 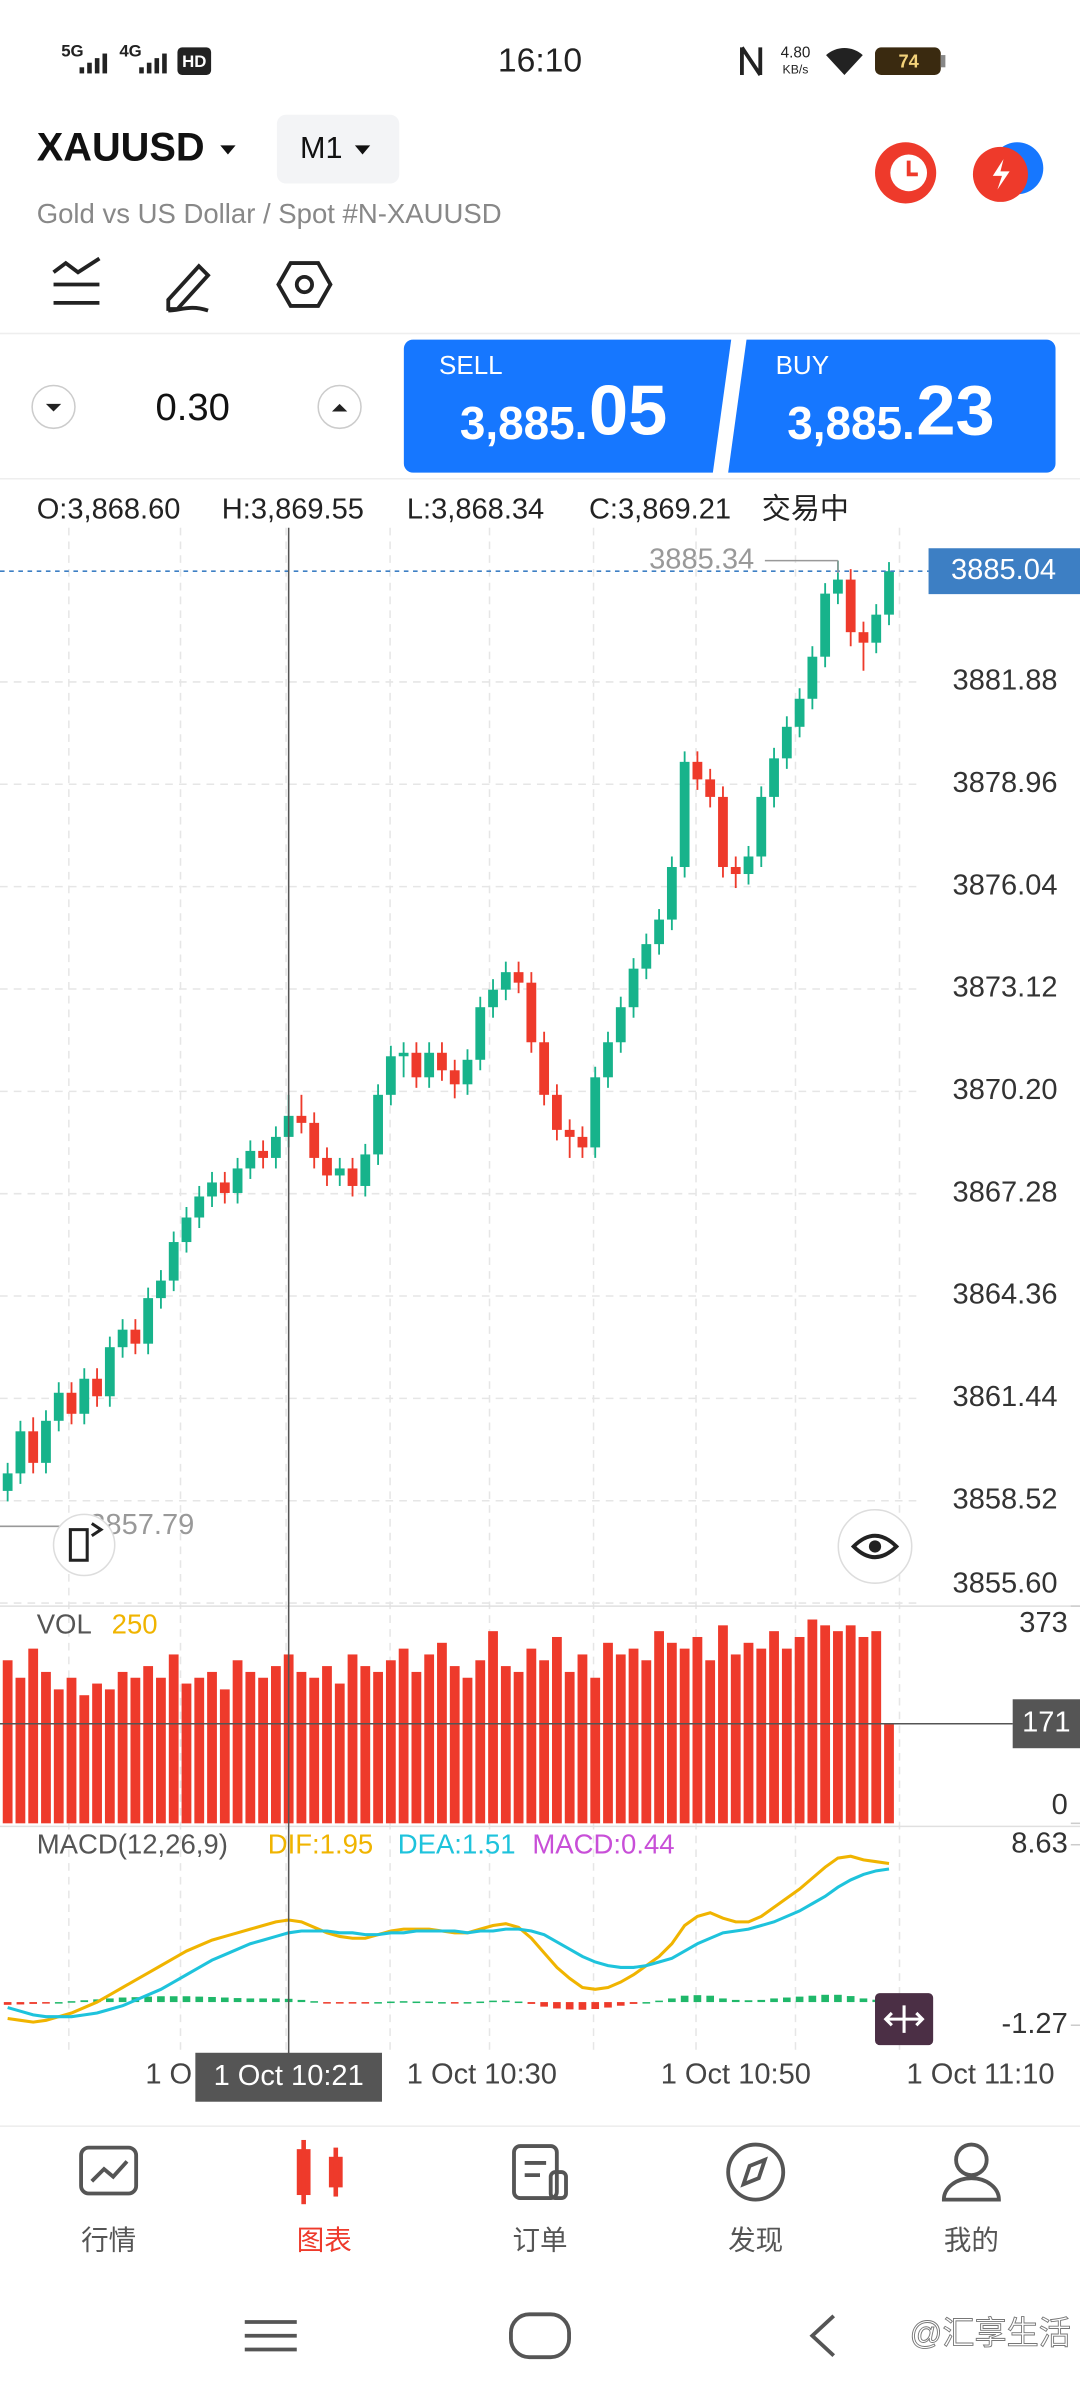 What do you see at coordinates (906, 173) in the screenshot?
I see `trade-button` at bounding box center [906, 173].